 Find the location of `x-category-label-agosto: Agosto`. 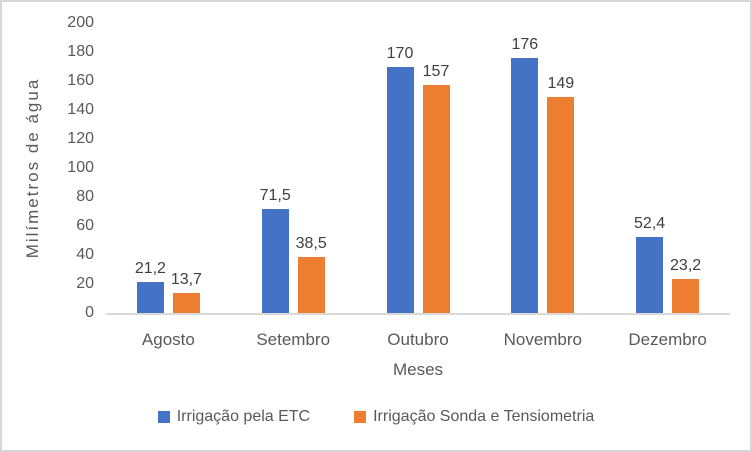

x-category-label-agosto: Agosto is located at coordinates (168, 339).